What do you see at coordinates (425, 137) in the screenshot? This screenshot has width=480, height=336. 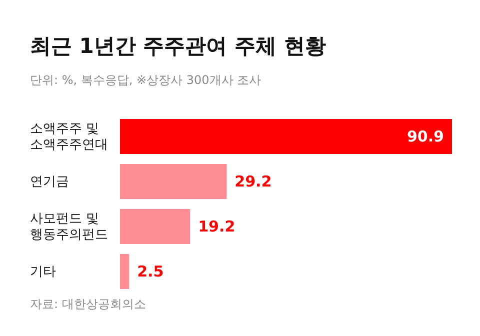 I see `data-label: 90.9` at bounding box center [425, 137].